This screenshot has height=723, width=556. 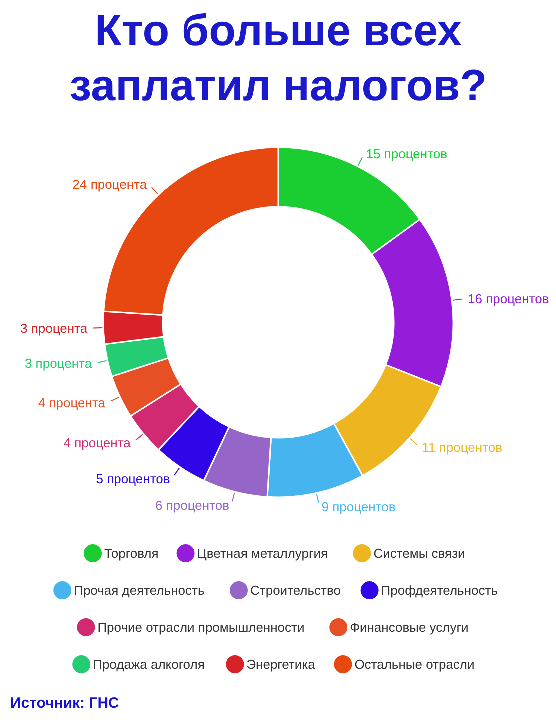 What do you see at coordinates (281, 664) in the screenshot?
I see `legend-label: Энергетика` at bounding box center [281, 664].